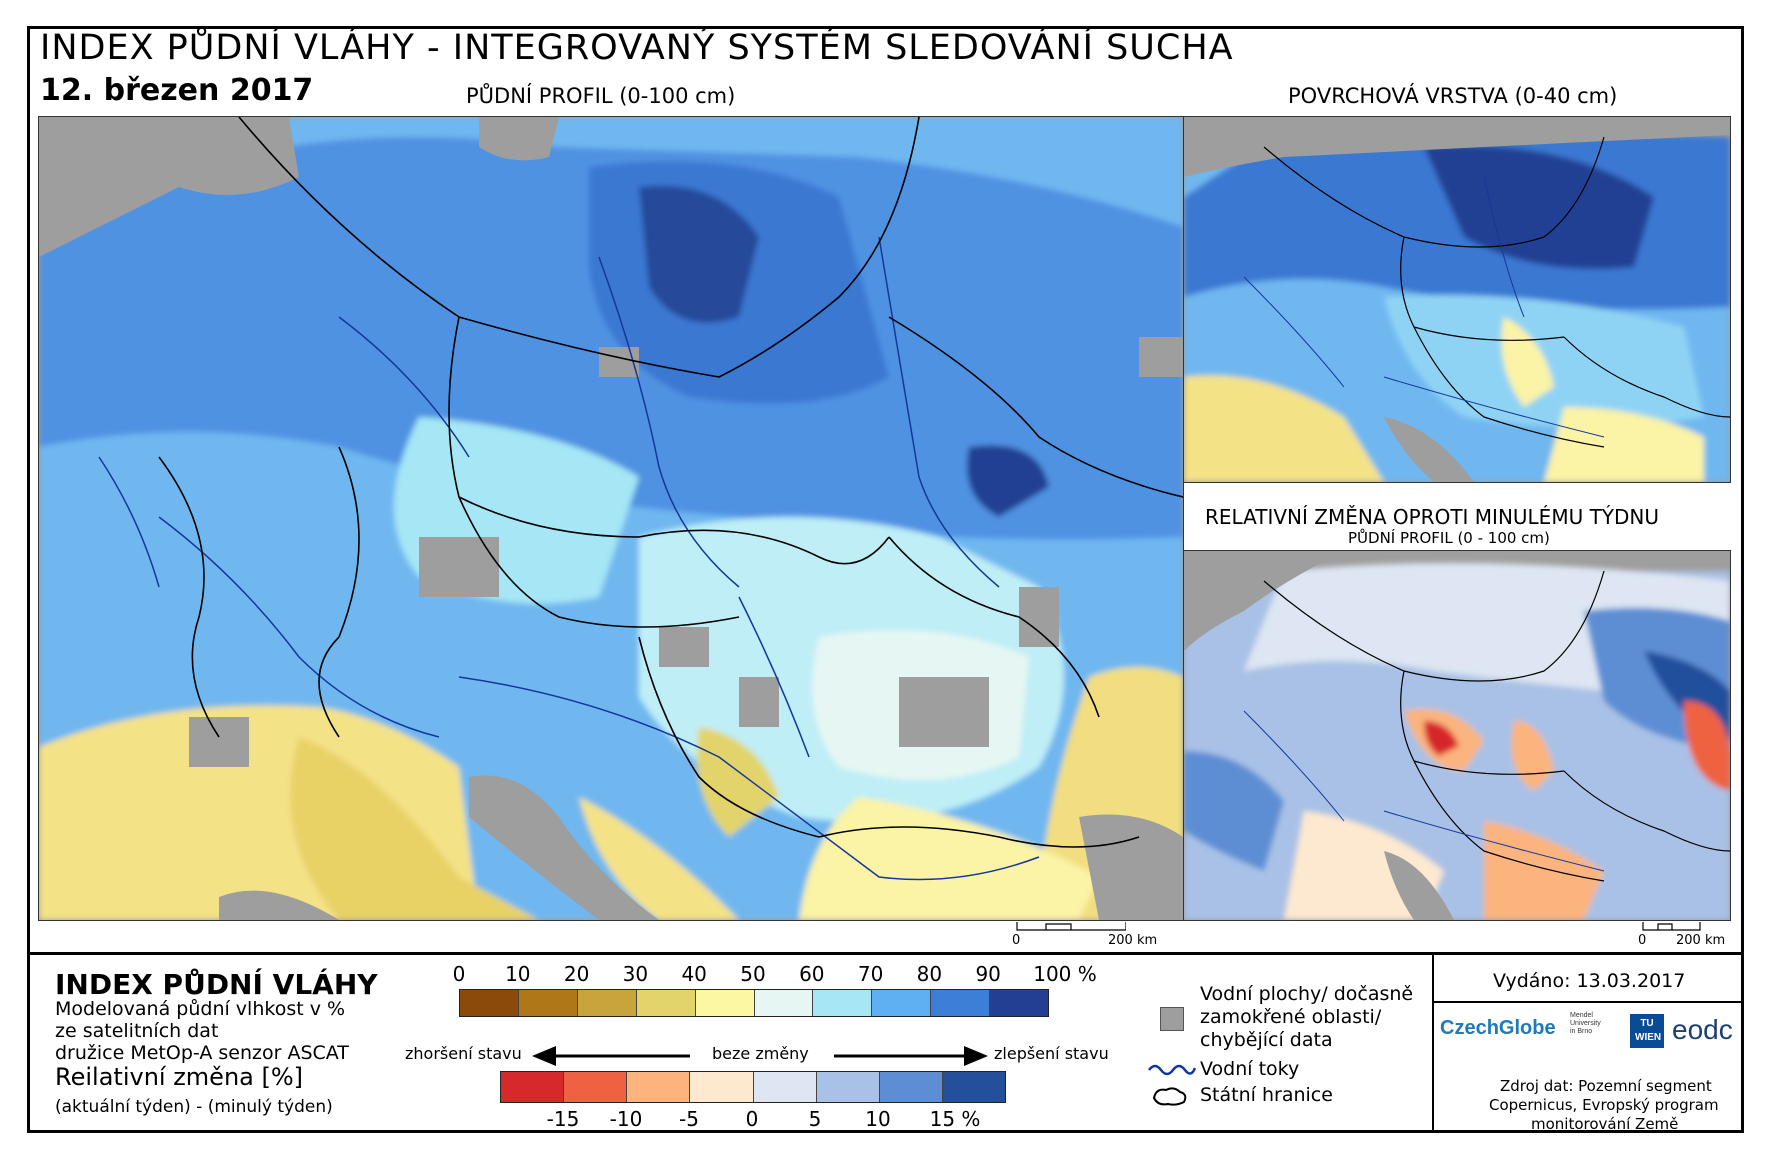  What do you see at coordinates (1432, 517) in the screenshot?
I see `change-map-label: RELATIVNÍ ZMĚNA OPROTI MINULÉMU TÝDNU` at bounding box center [1432, 517].